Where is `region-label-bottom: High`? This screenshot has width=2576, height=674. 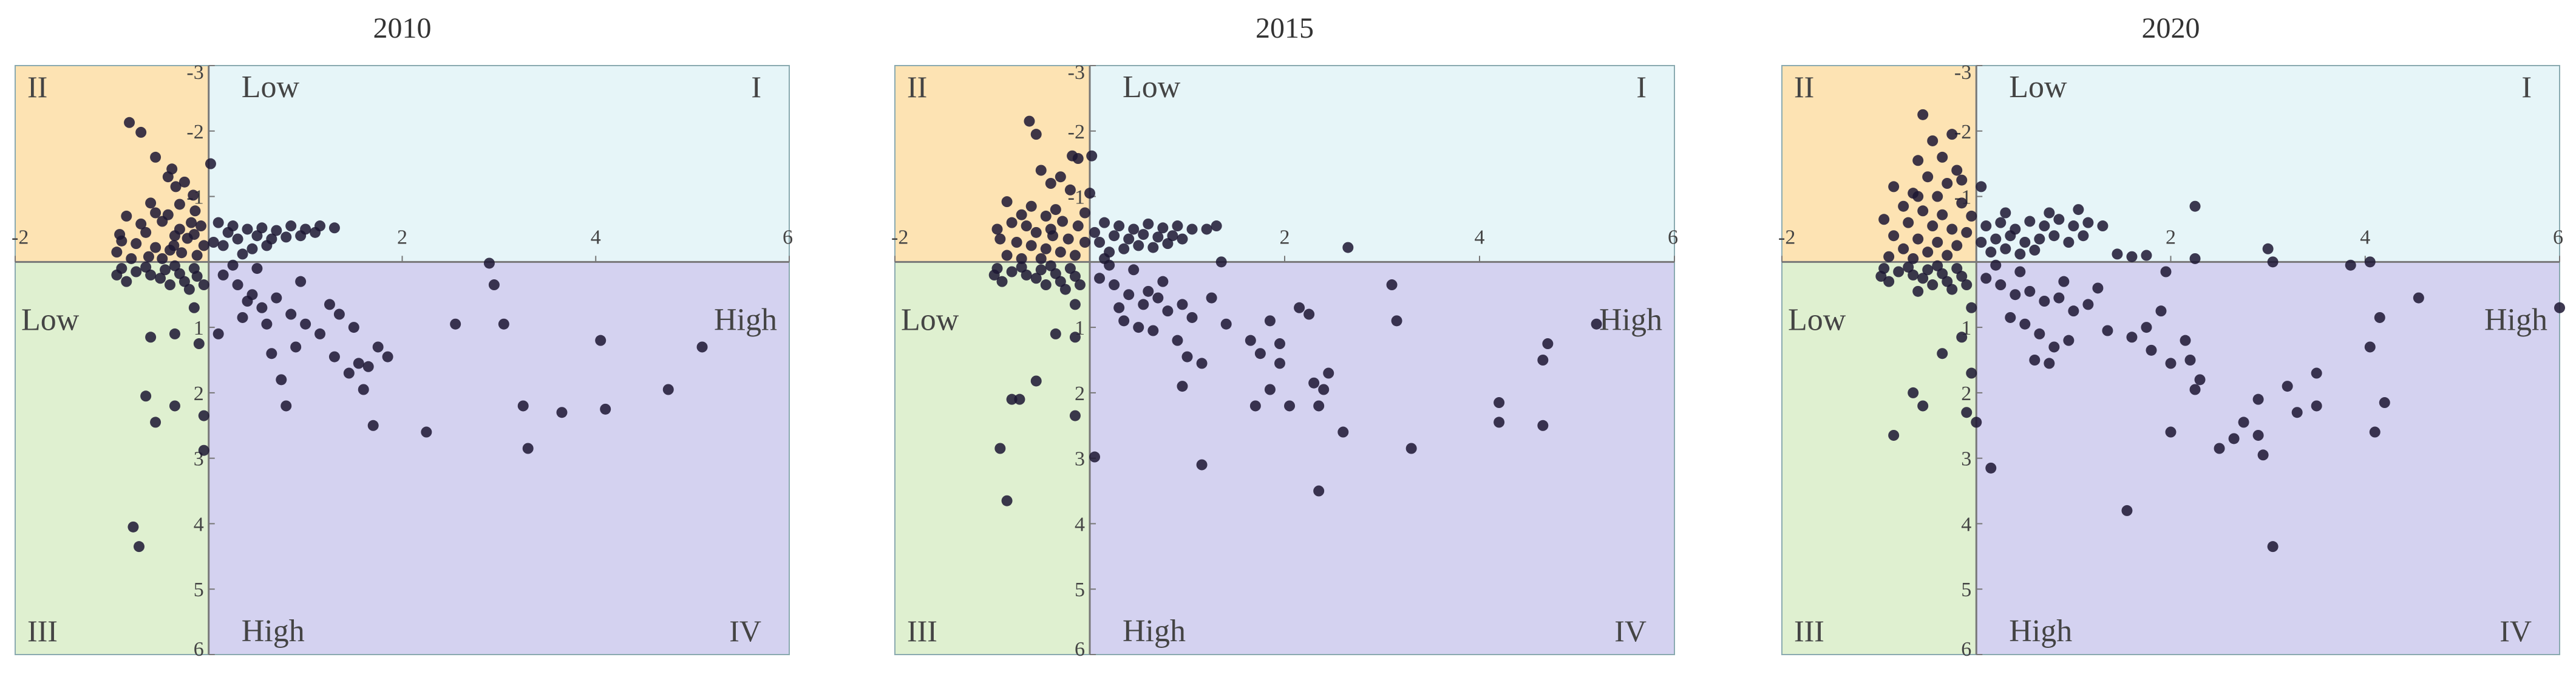 region-label-bottom: High is located at coordinates (2040, 631).